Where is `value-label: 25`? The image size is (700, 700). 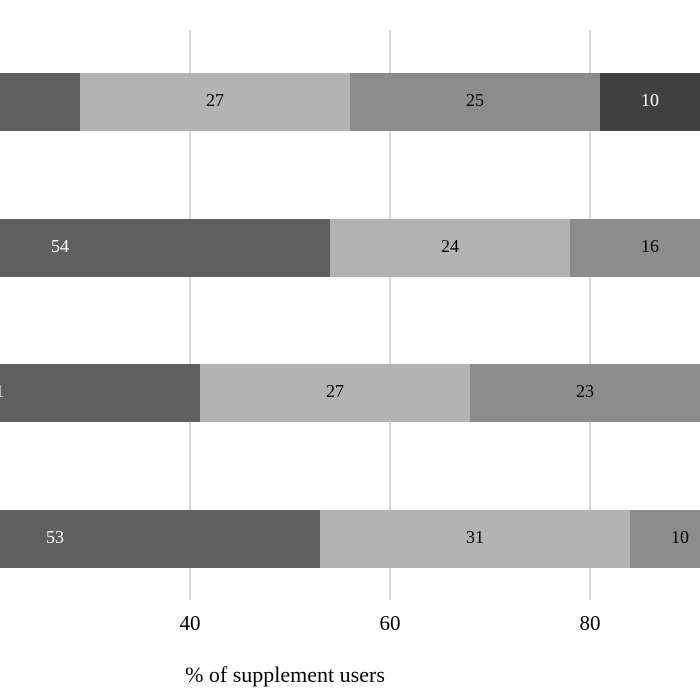 value-label: 25 is located at coordinates (475, 100).